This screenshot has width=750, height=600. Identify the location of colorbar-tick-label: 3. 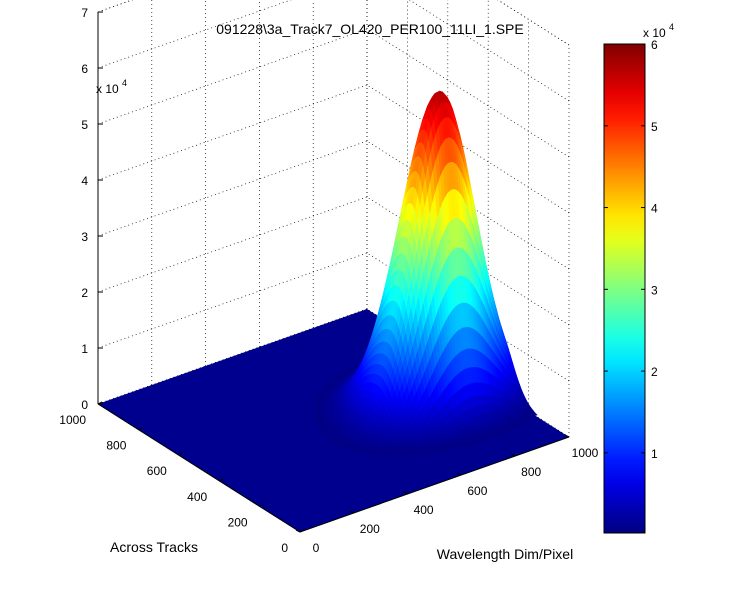
(654, 290).